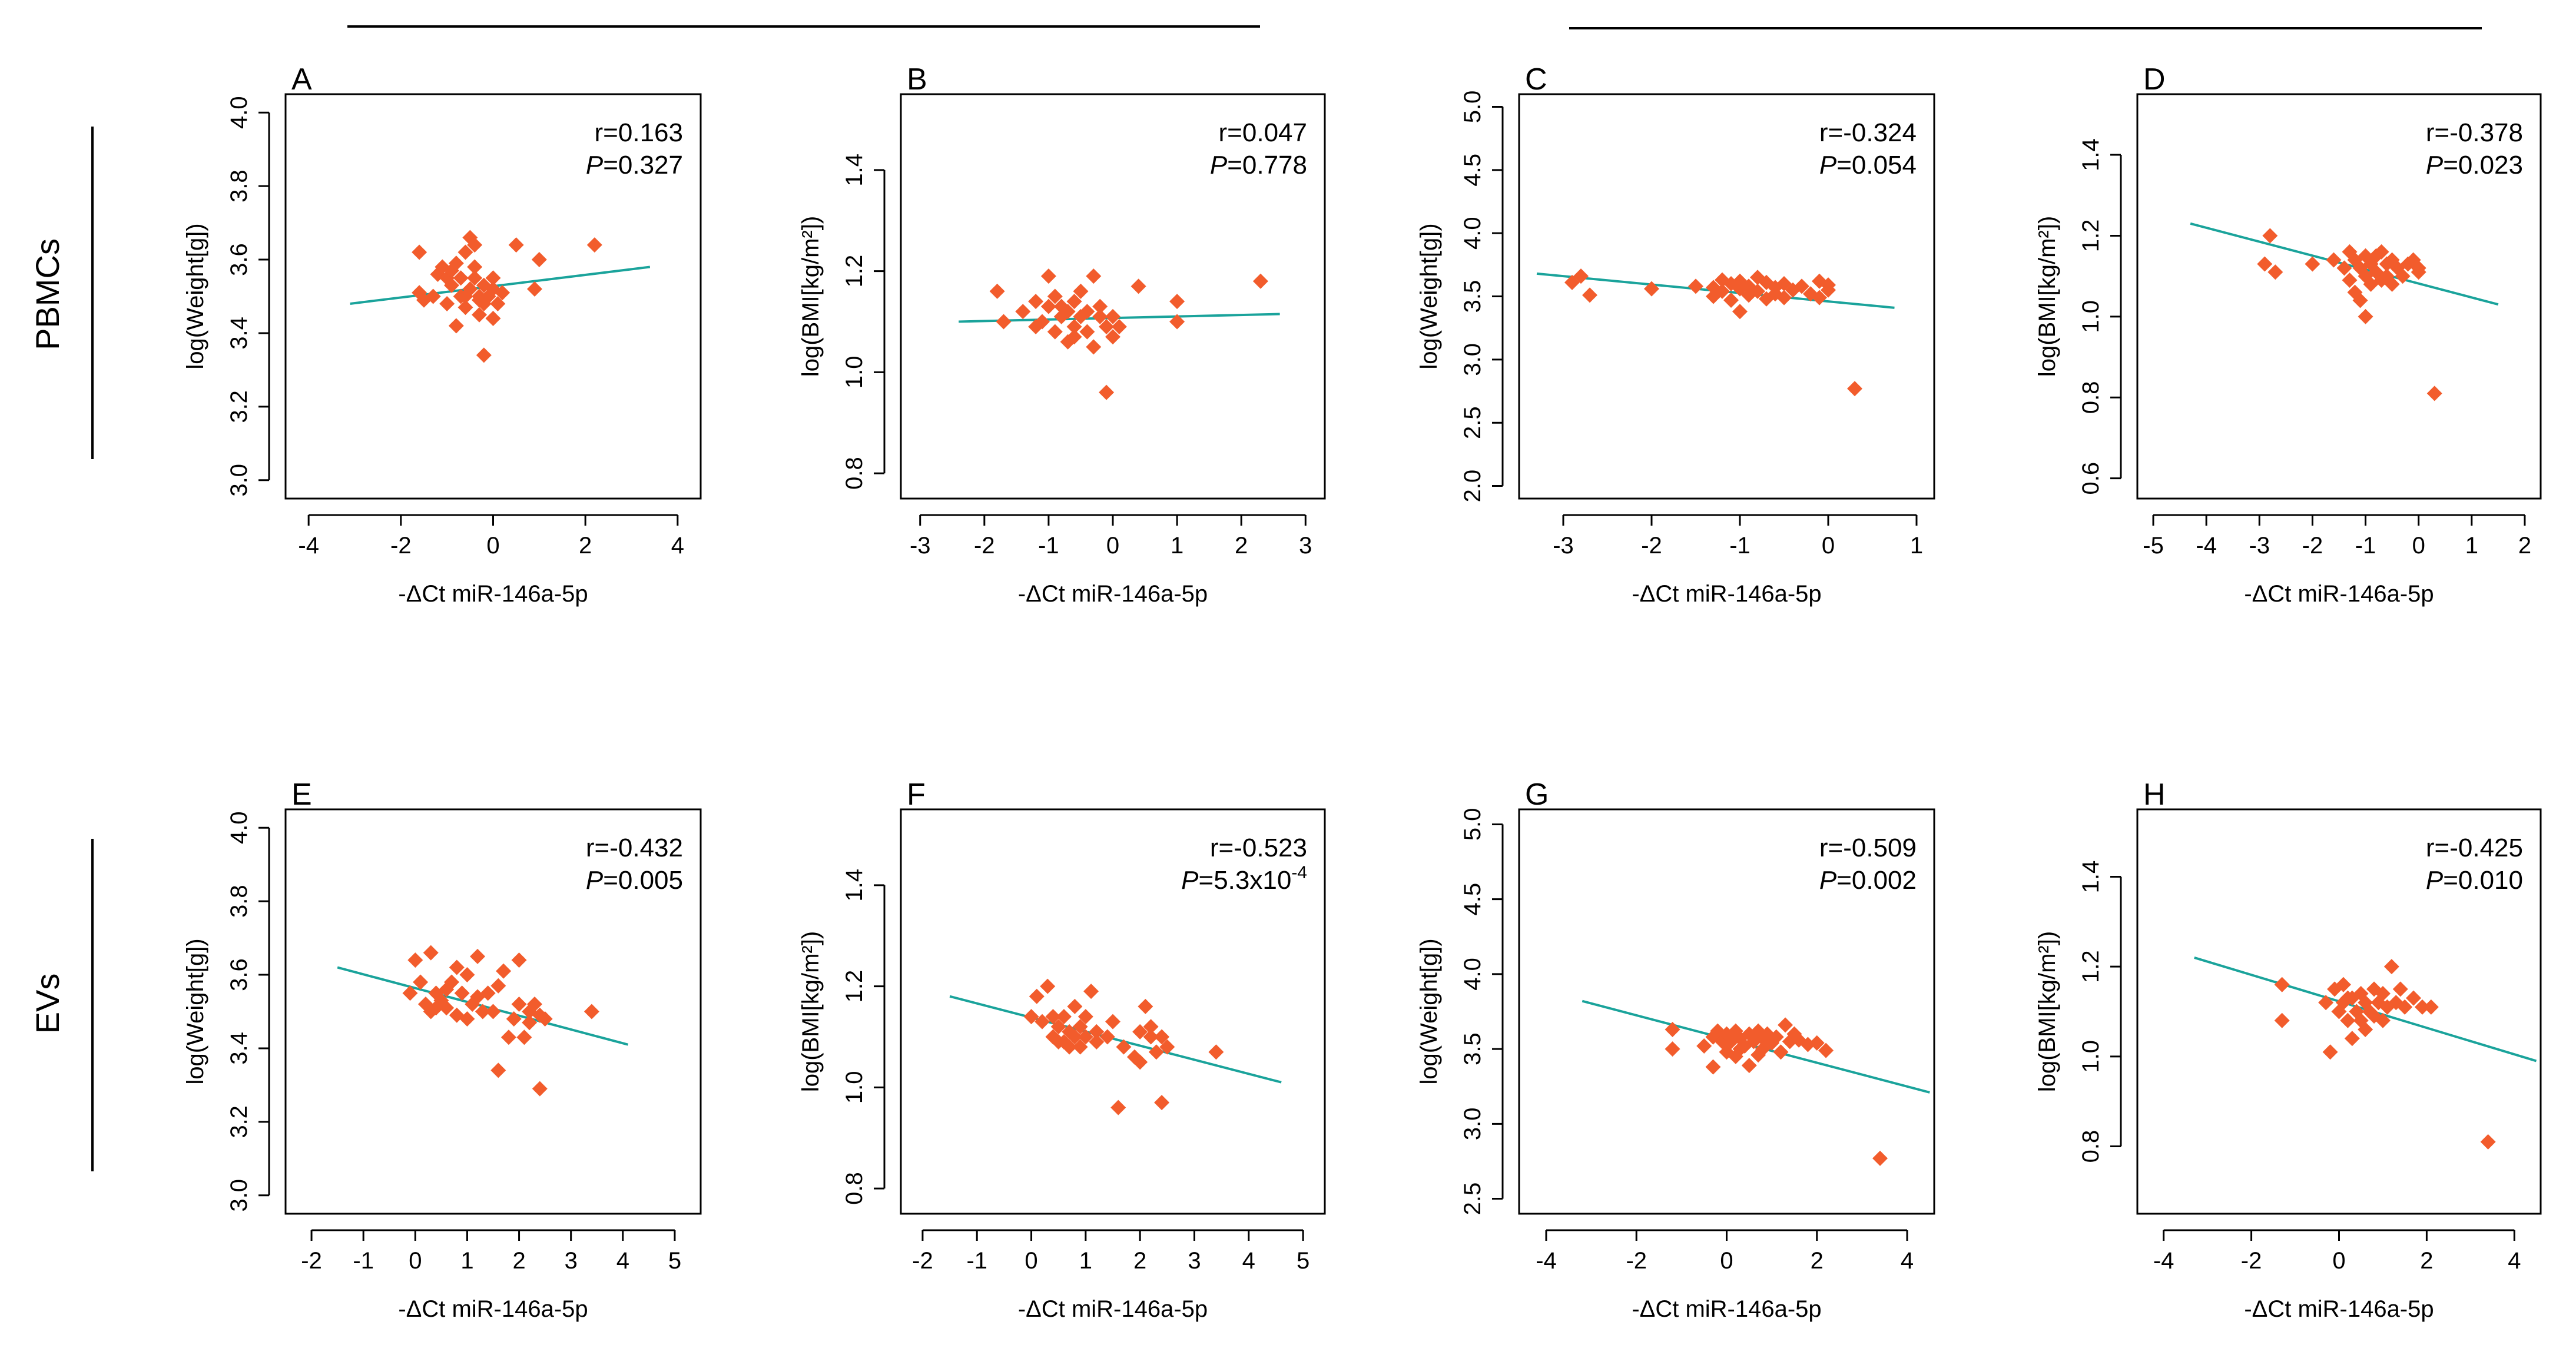 The height and width of the screenshot is (1355, 2576). Describe the element at coordinates (854, 1188) in the screenshot. I see `panel-f-y-tick-label: 0.8` at that location.